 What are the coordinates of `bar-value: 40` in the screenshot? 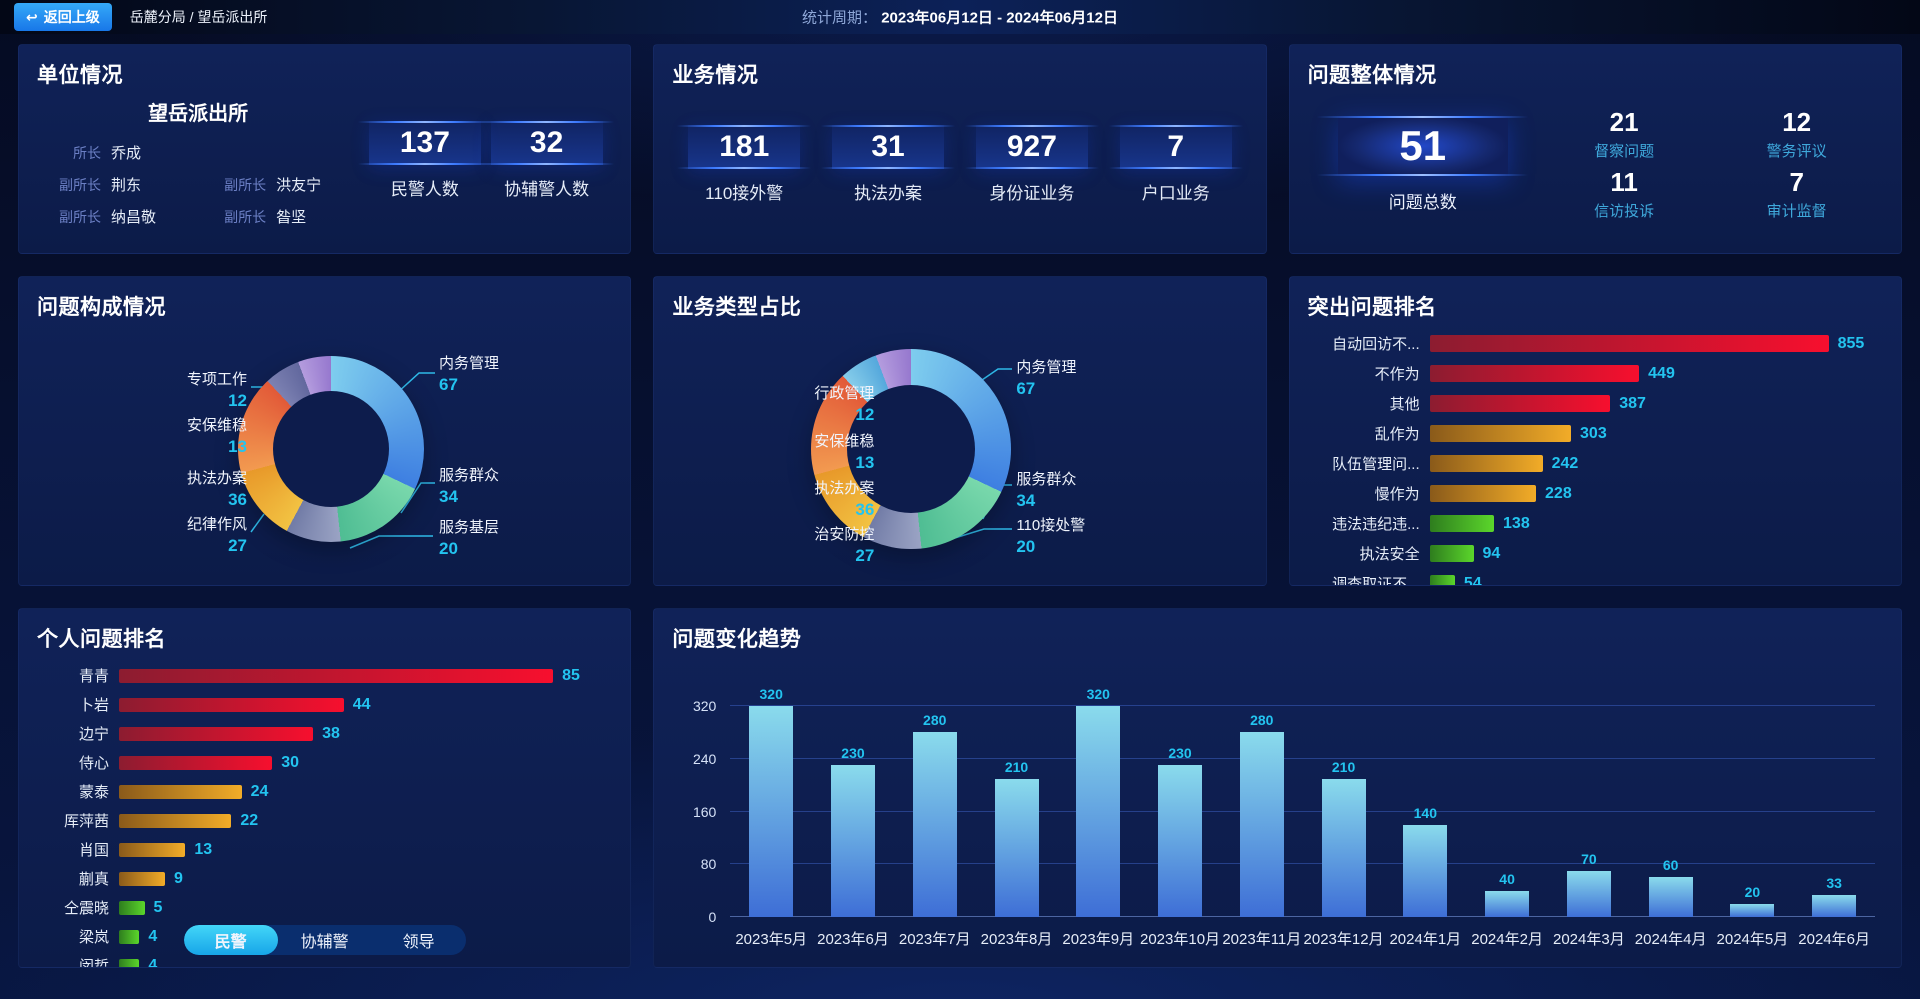 It's located at (1507, 878).